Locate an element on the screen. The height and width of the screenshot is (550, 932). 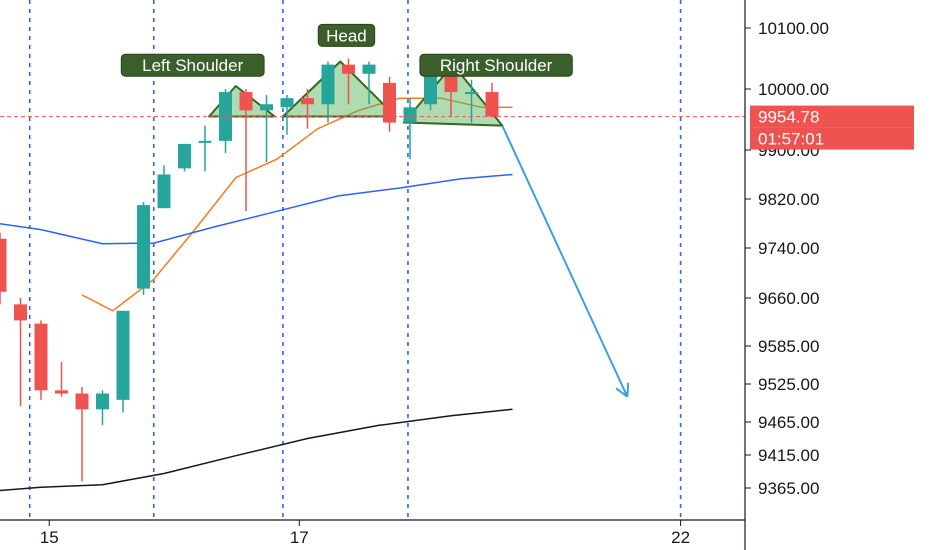
pattern-label-text: Right Shoulder is located at coordinates (496, 65).